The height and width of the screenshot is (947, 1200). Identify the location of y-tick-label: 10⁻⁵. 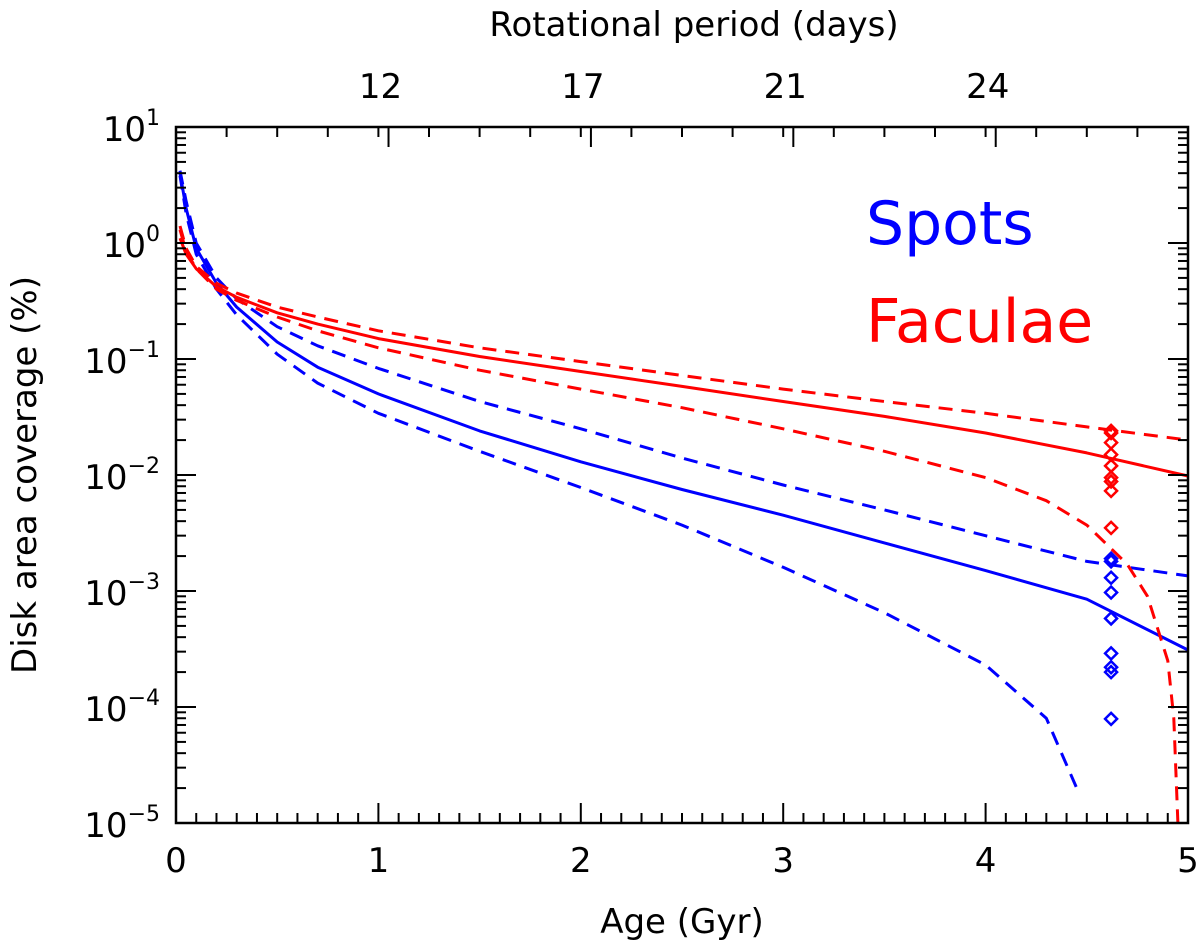
(122, 824).